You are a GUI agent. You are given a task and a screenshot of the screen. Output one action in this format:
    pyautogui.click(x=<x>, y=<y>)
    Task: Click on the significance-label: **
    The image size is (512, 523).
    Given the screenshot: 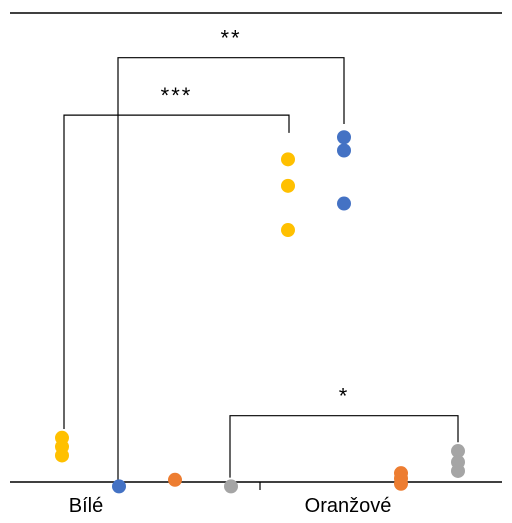 What is the action you would take?
    pyautogui.click(x=230, y=38)
    